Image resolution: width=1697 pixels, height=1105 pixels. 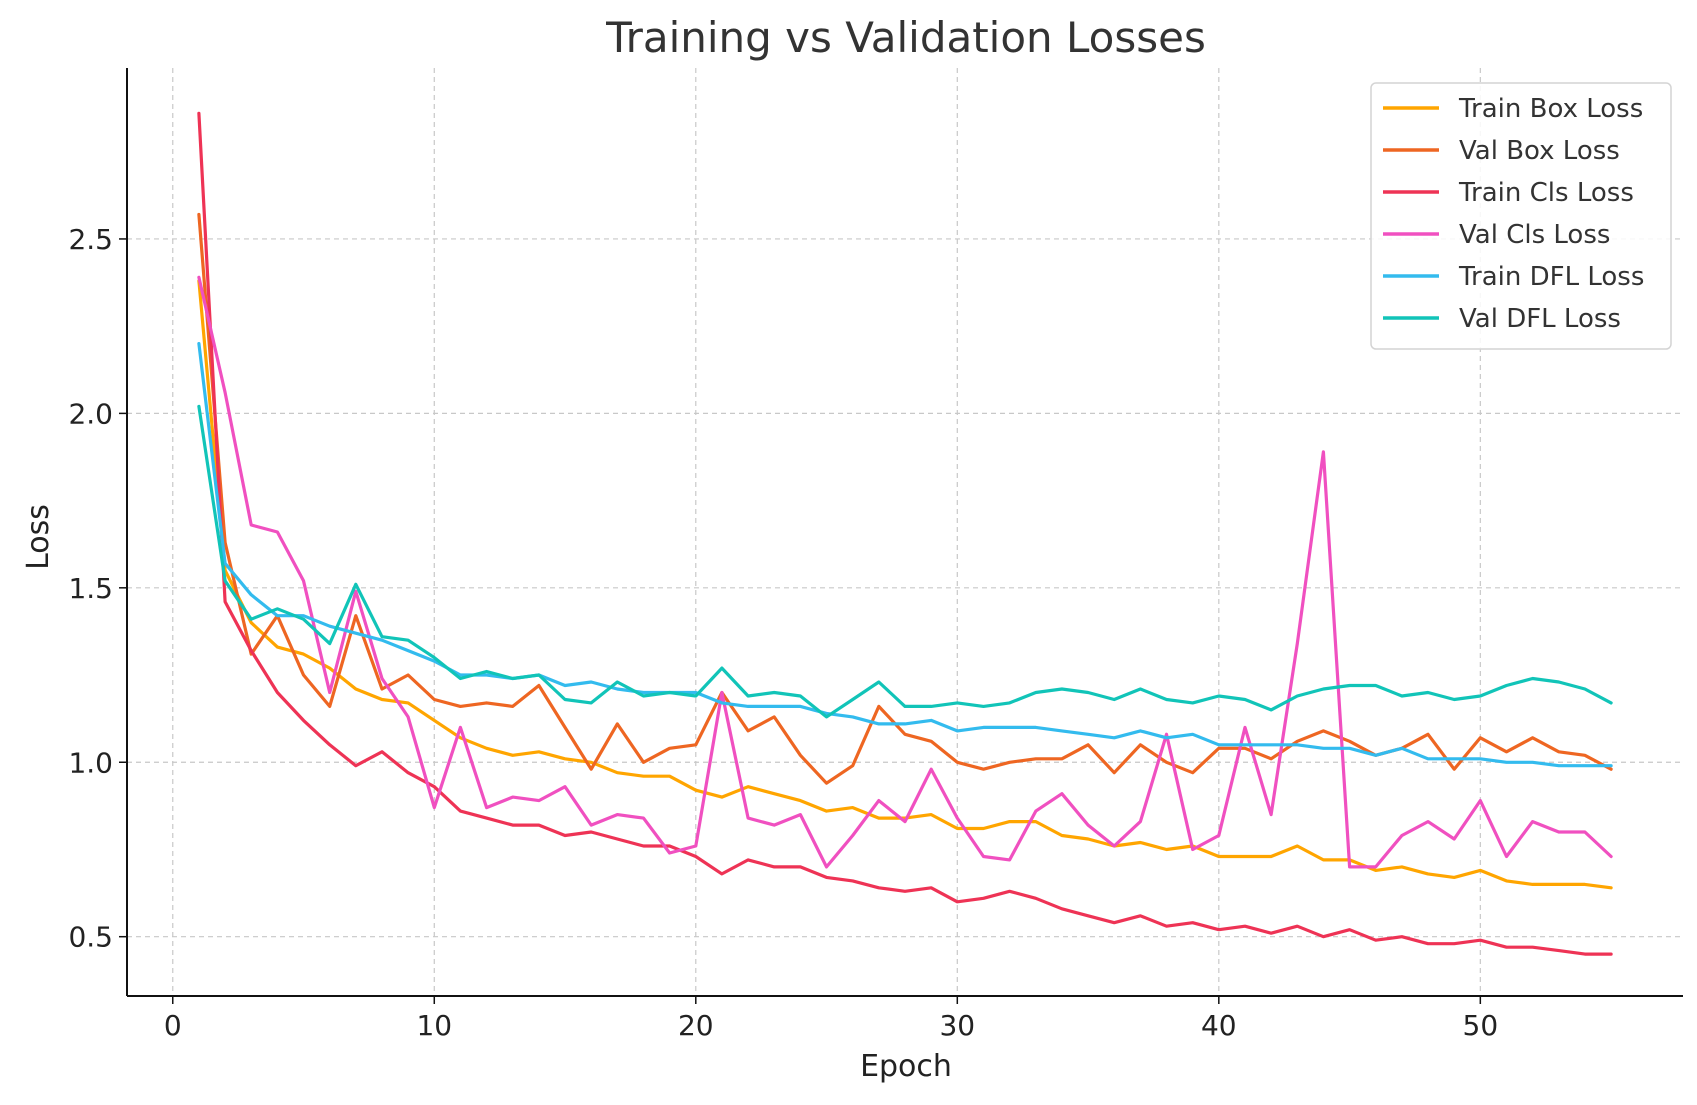 I want to click on legend-label: Train Cls Loss, so click(x=1546, y=193).